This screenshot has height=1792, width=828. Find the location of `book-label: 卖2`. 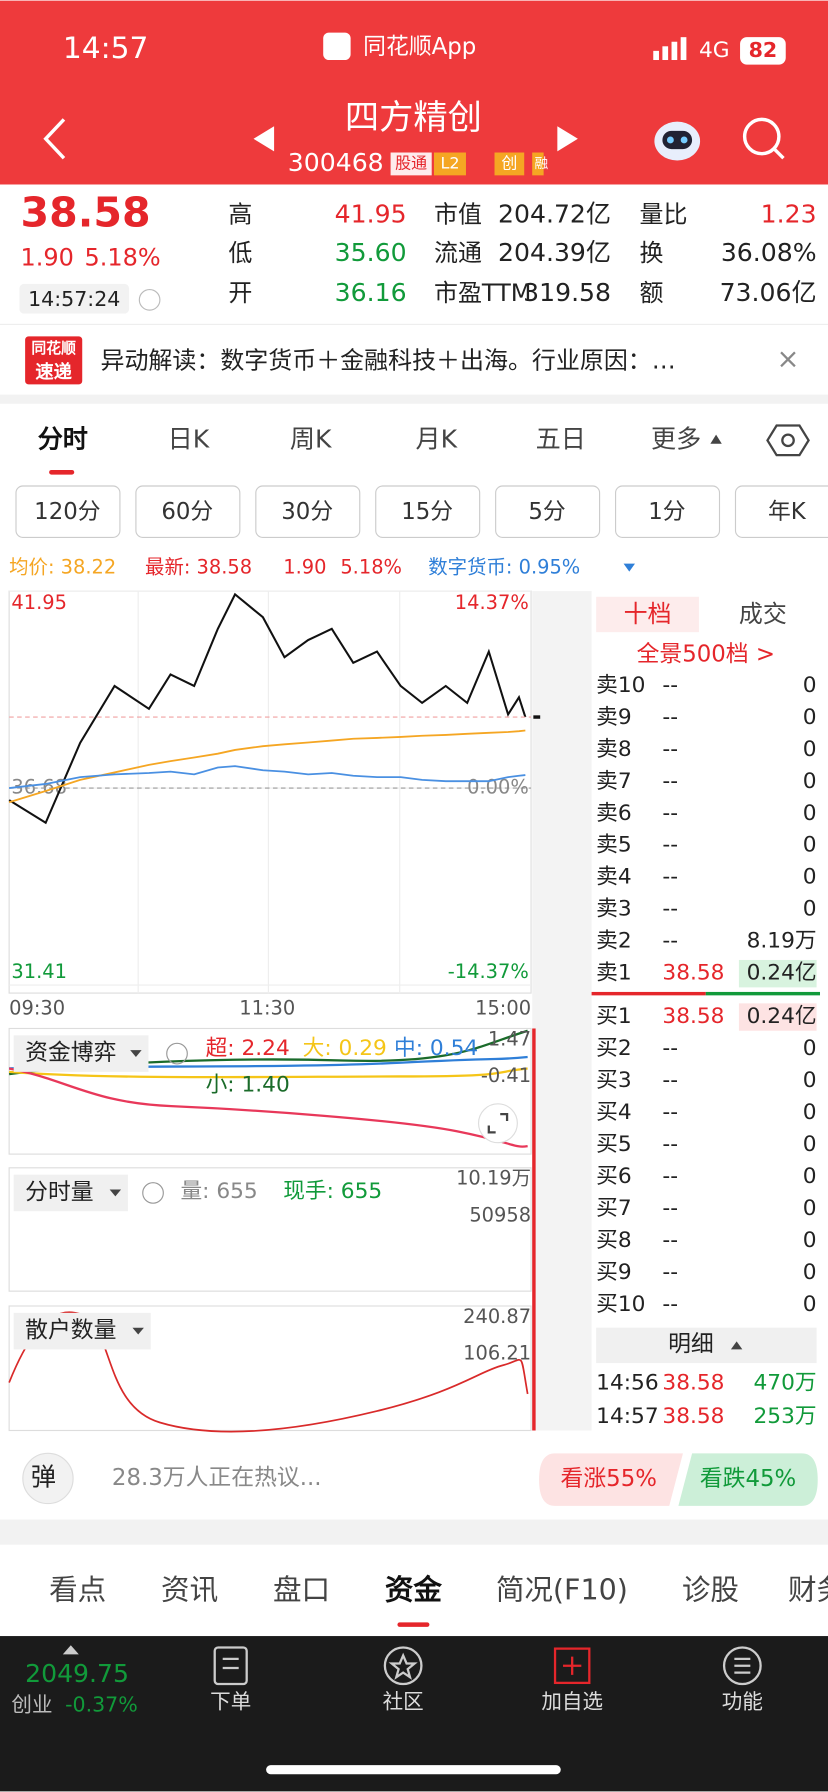

book-label: 卖2 is located at coordinates (614, 941).